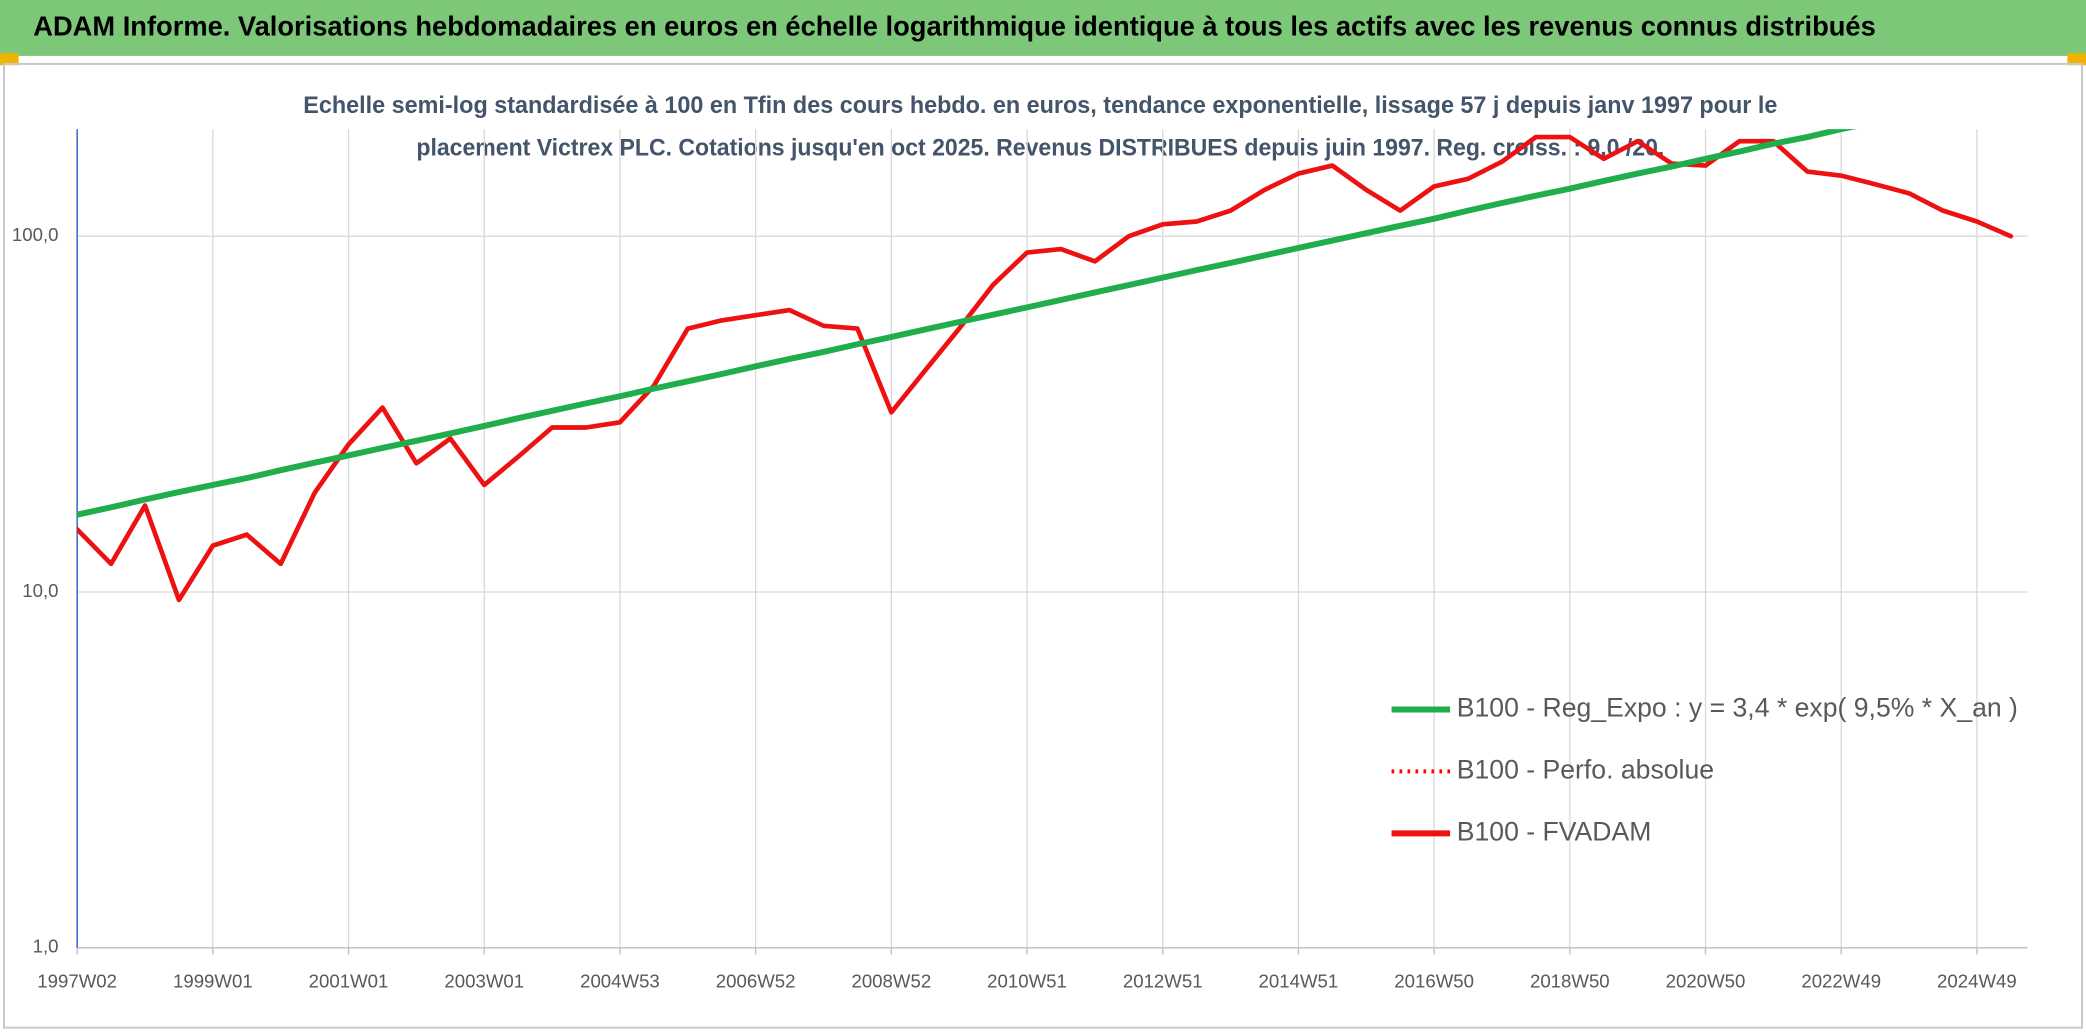  Describe the element at coordinates (756, 980) in the screenshot. I see `x-tick-label: 2006W52` at that location.